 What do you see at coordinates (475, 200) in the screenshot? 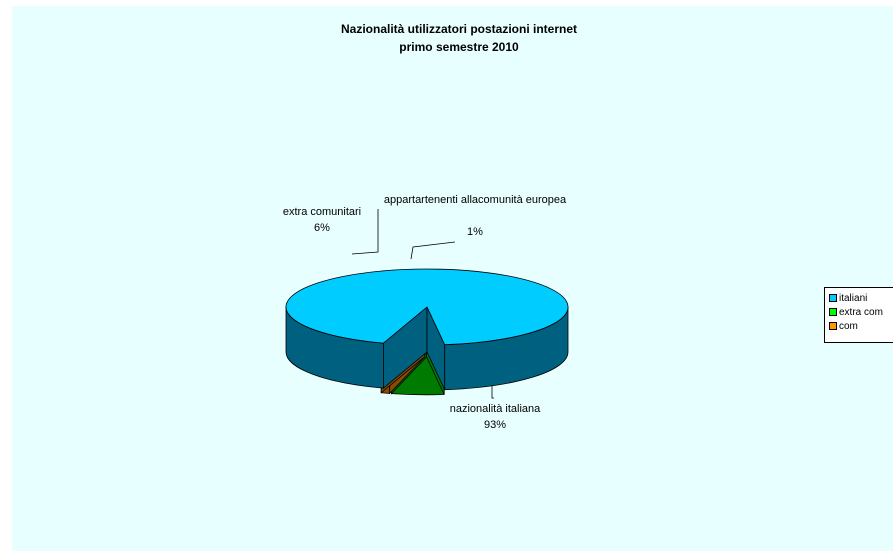
I see `label-eu-name: appartartenenti allacomunità europea` at bounding box center [475, 200].